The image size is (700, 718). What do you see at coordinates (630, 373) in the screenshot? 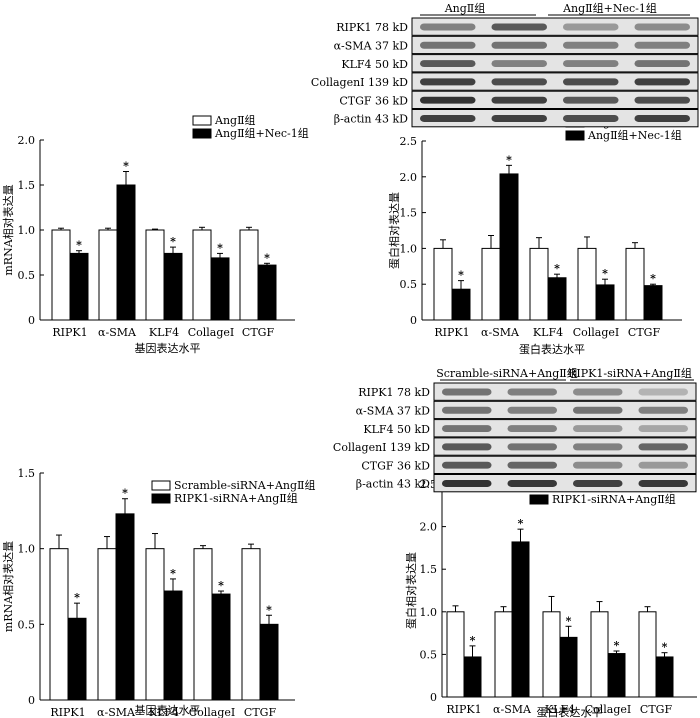
I see `blot-group-label: RIPK1-siRNA+AngⅡ组` at bounding box center [630, 373].